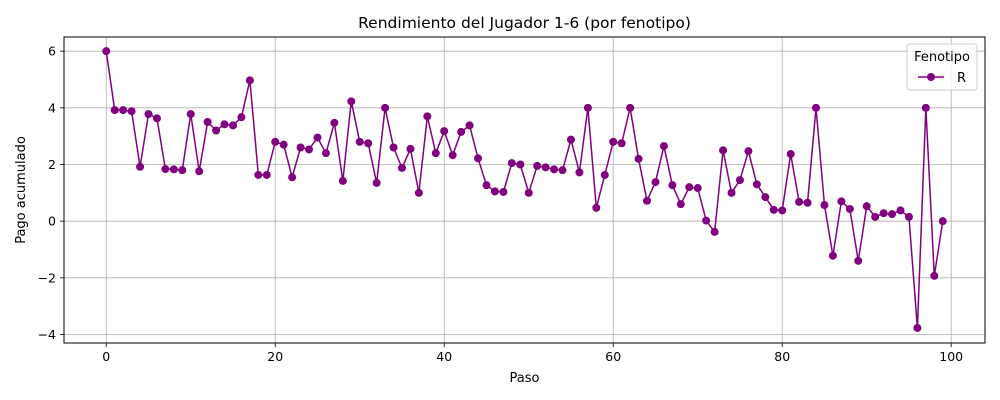  What do you see at coordinates (275, 356) in the screenshot?
I see `x-tick-label: 20` at bounding box center [275, 356].